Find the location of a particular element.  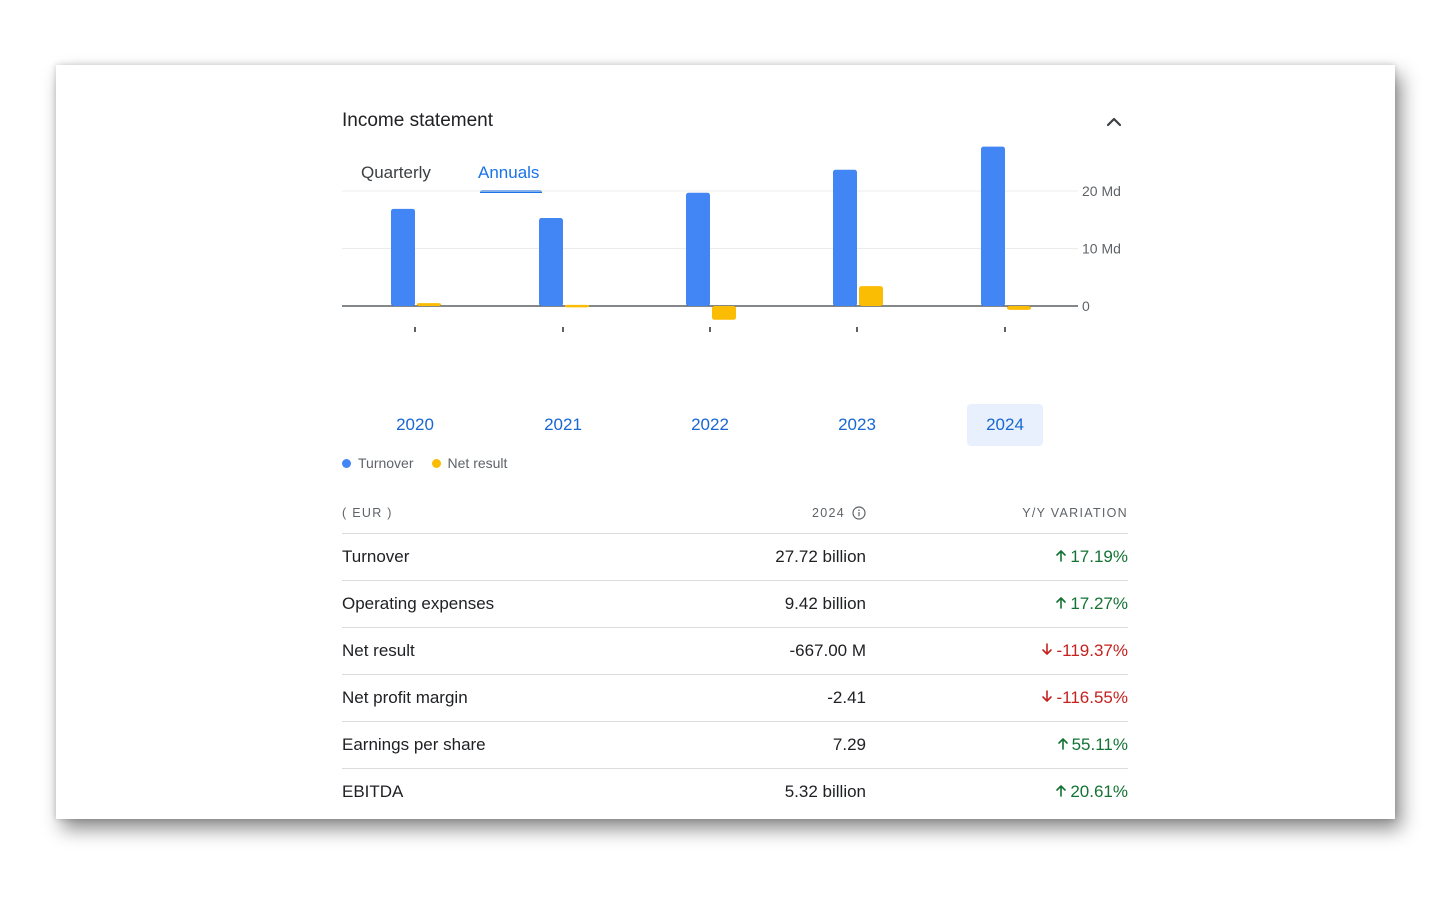

net-result-legend-dot is located at coordinates (436, 463).